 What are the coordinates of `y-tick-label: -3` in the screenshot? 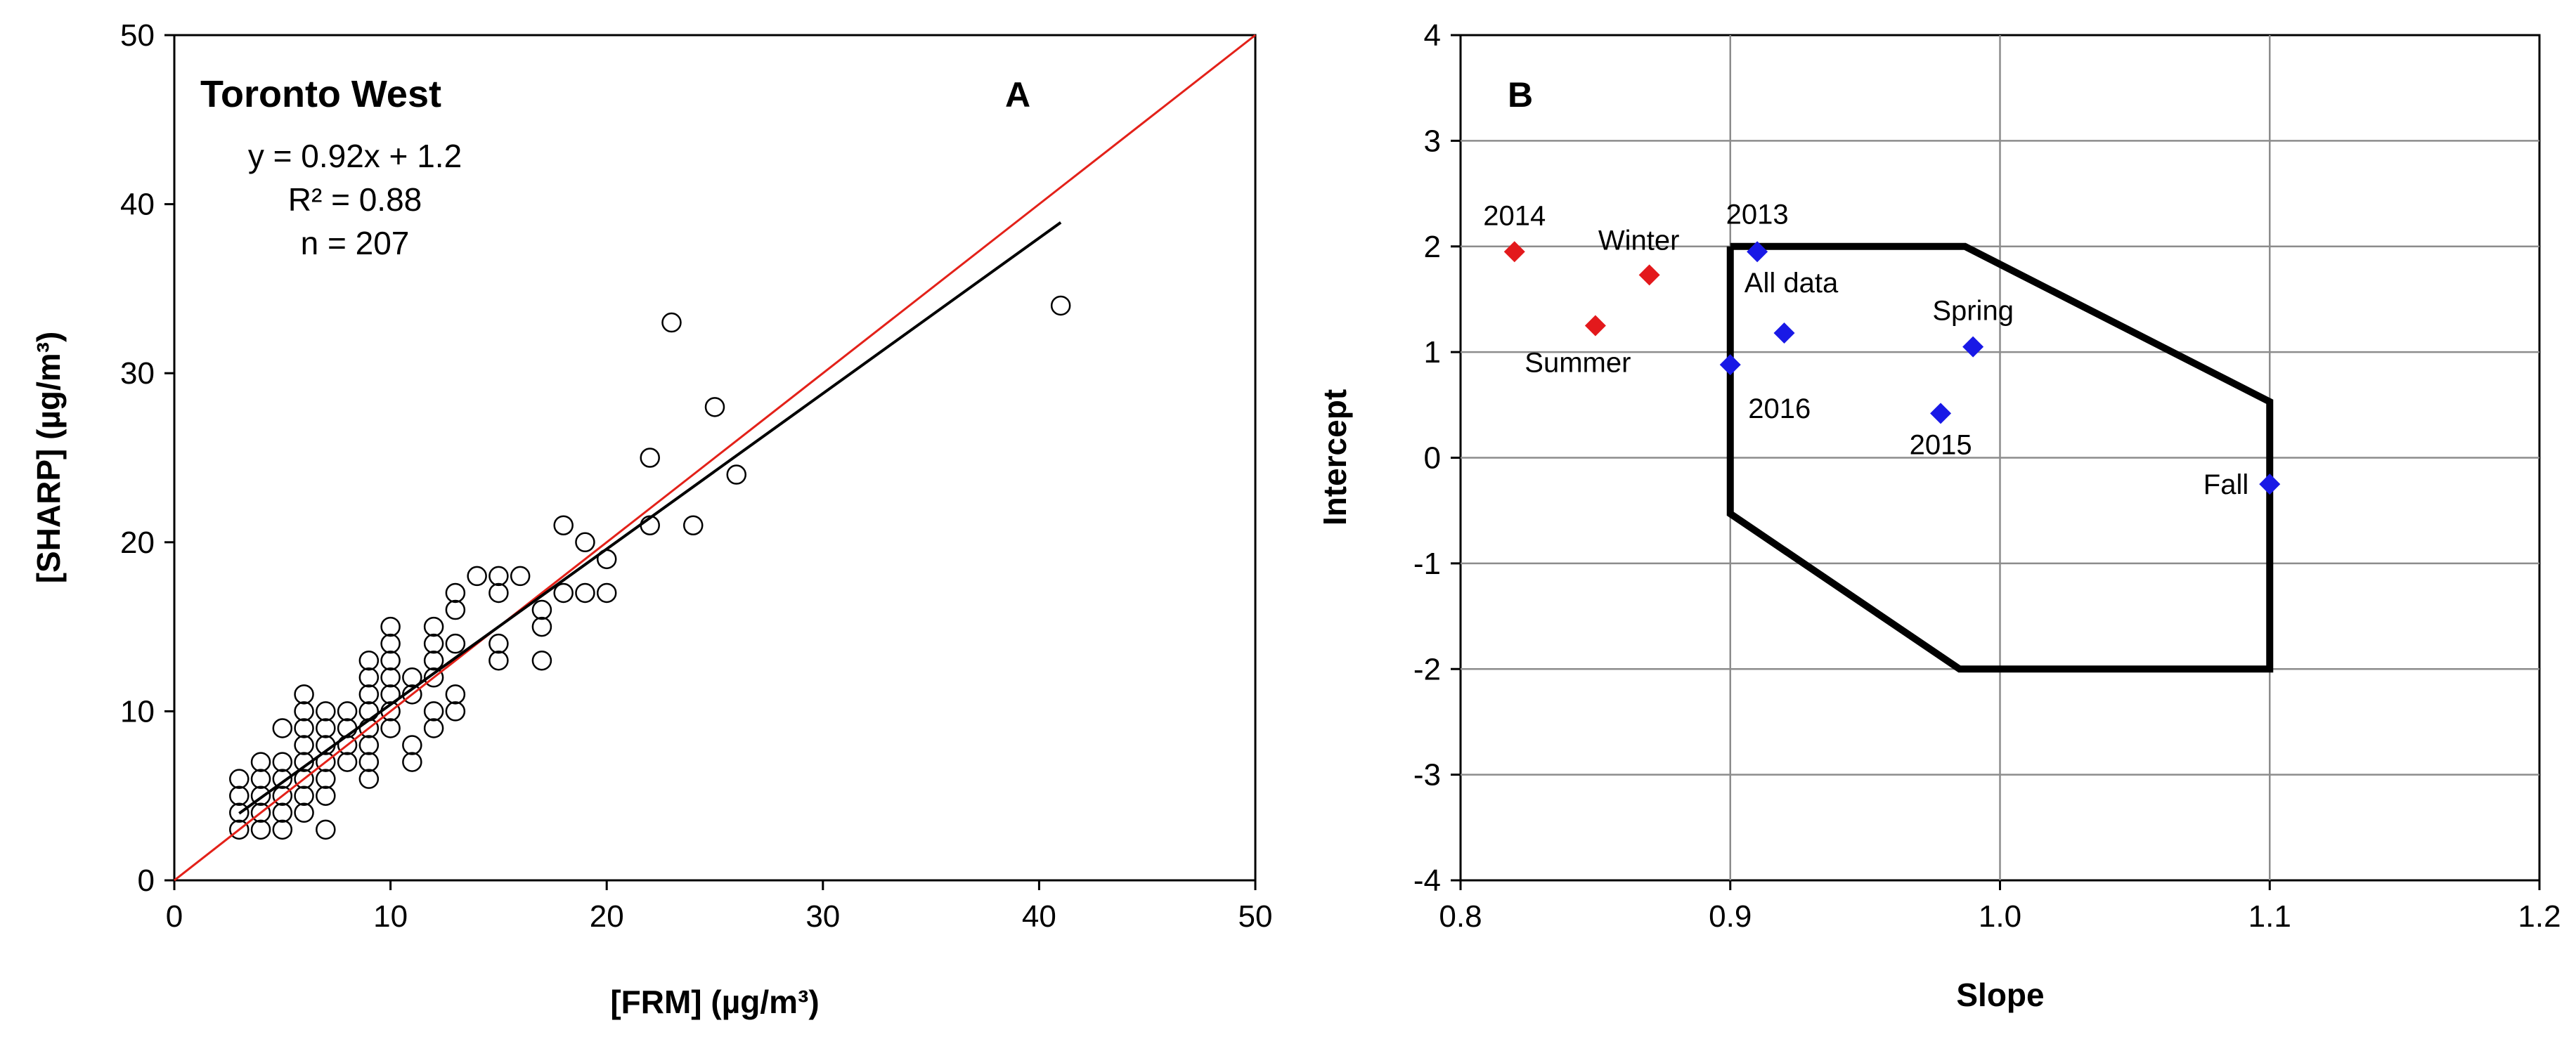 It's located at (1427, 775).